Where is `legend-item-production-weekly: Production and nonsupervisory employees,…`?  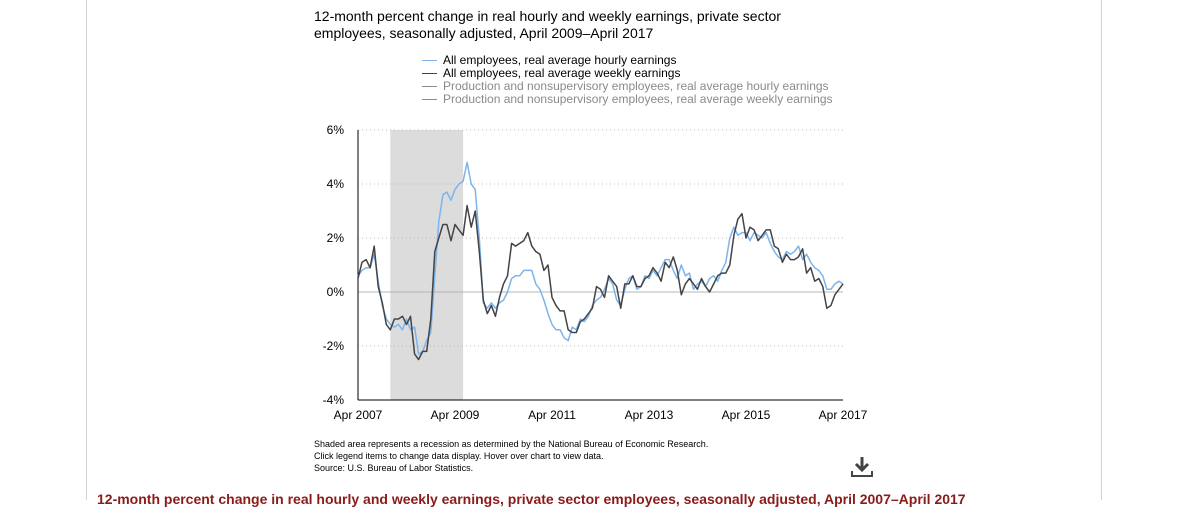
legend-item-production-weekly: Production and nonsupervisory employees,… is located at coordinates (627, 99).